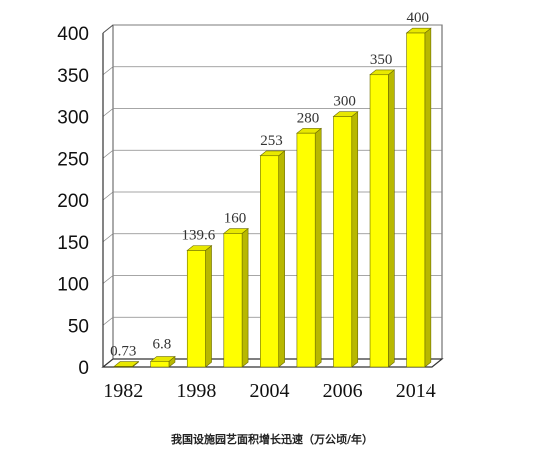  Describe the element at coordinates (381, 60) in the screenshot. I see `data-label: 350` at that location.